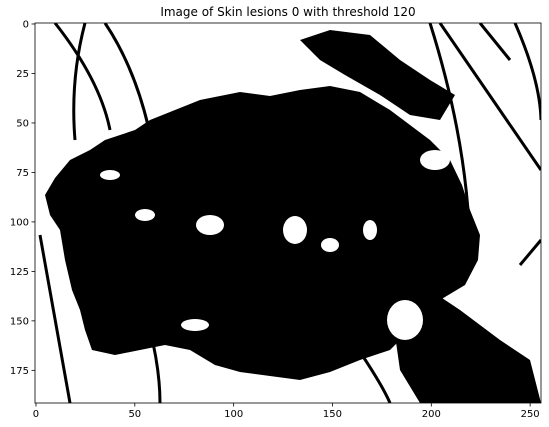  Describe the element at coordinates (19, 272) in the screenshot. I see `y-tick-label: 125` at that location.